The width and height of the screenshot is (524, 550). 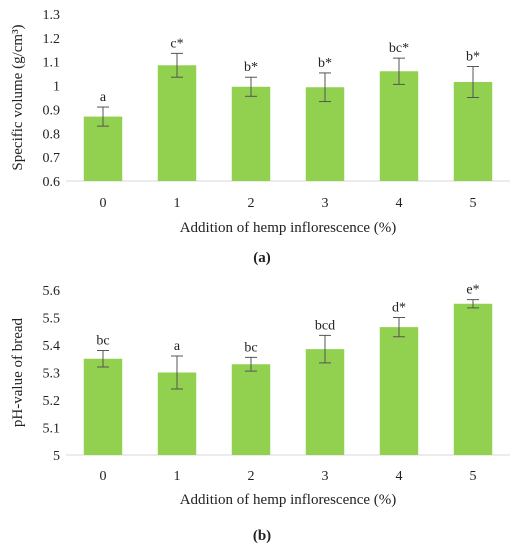 What do you see at coordinates (325, 325) in the screenshot?
I see `significance-letter: bcd` at bounding box center [325, 325].